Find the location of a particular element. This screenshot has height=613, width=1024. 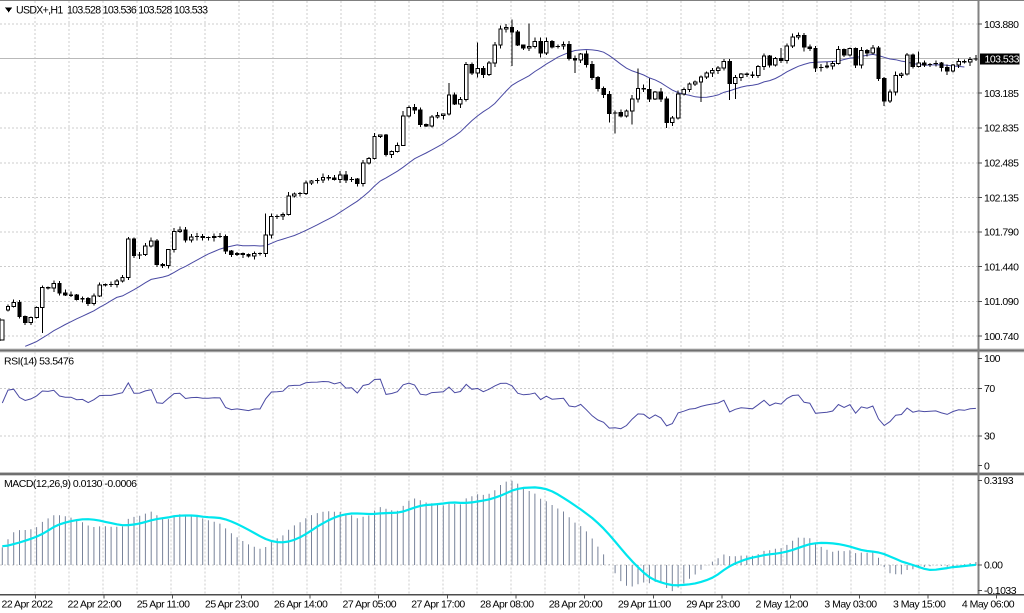

svg-text: 3 May 03:00 is located at coordinates (850, 605).